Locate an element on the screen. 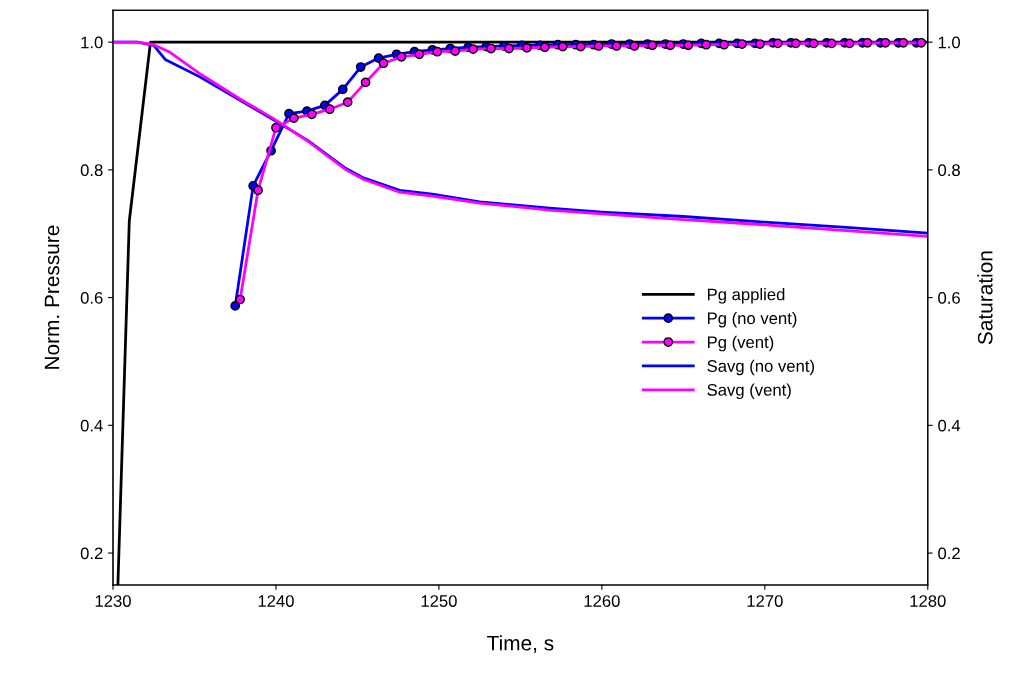 The height and width of the screenshot is (681, 1032). y-axis-title: Norm. Pressure is located at coordinates (52, 297).